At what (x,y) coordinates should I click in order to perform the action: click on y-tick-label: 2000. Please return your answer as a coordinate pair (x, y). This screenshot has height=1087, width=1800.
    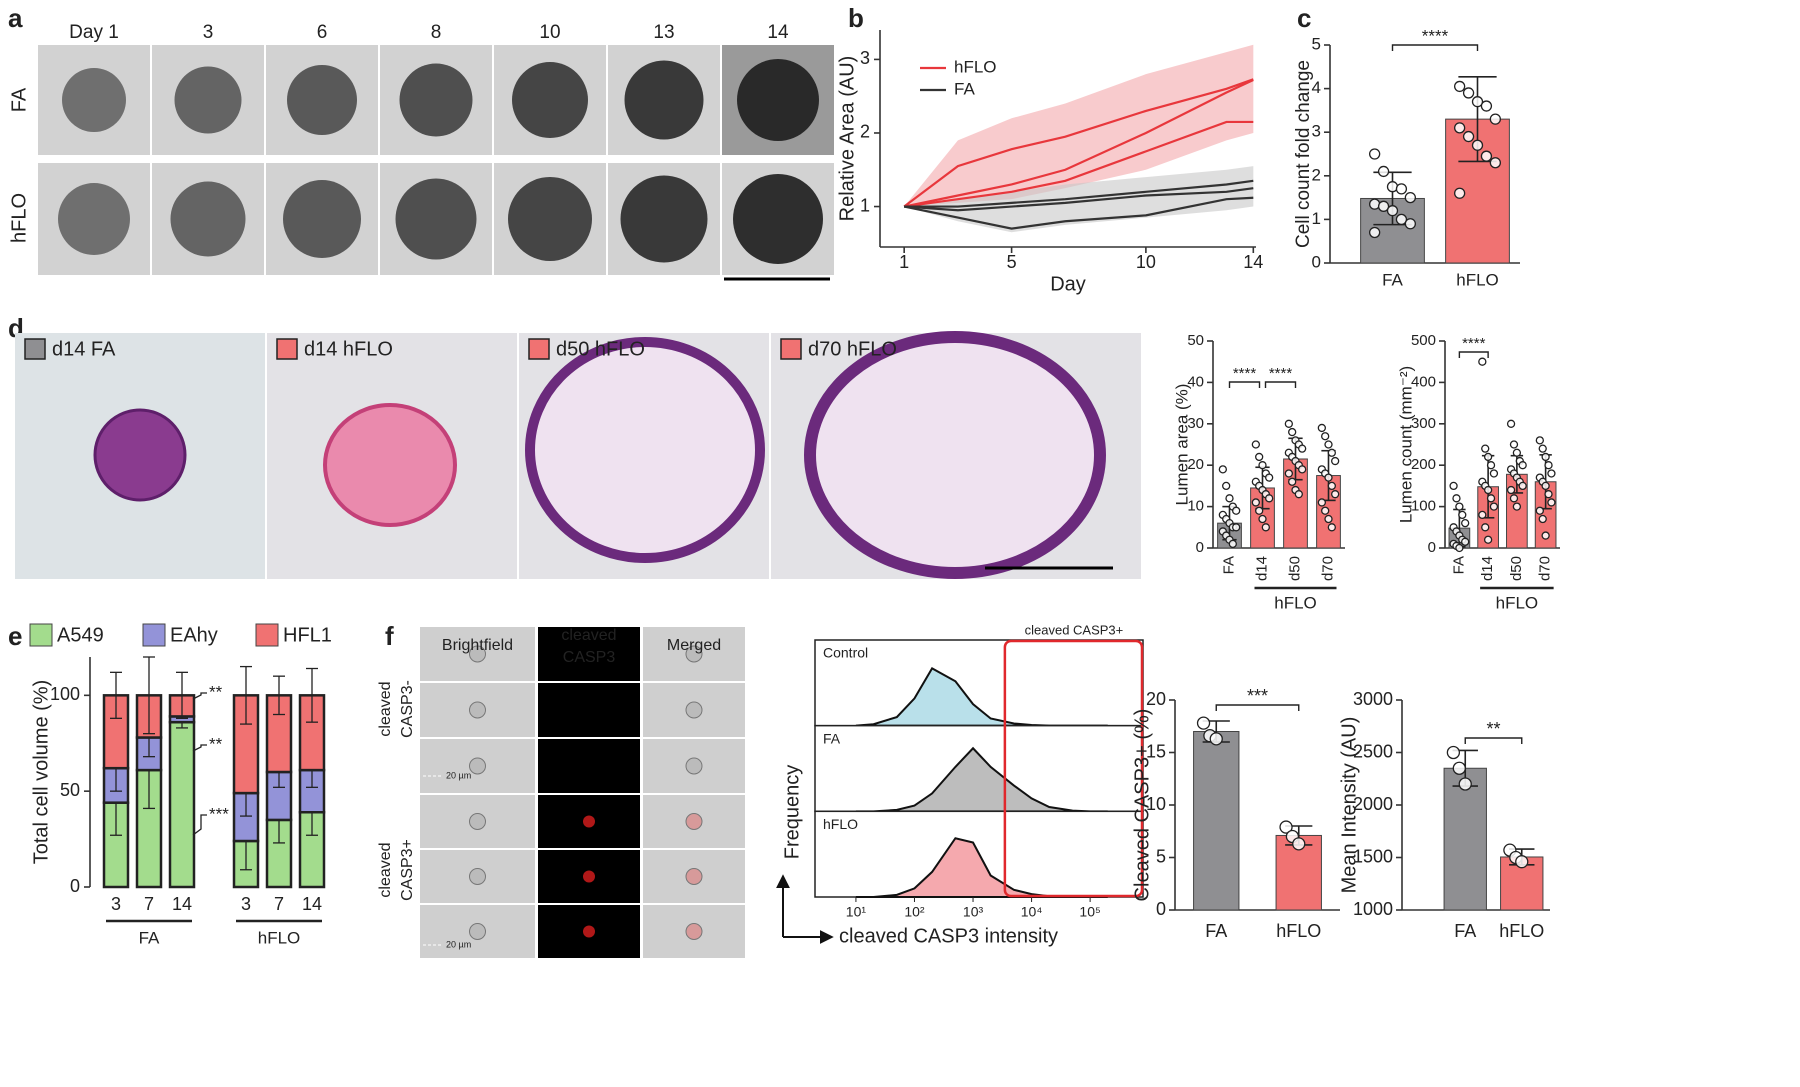
    Looking at the image, I should click on (1373, 804).